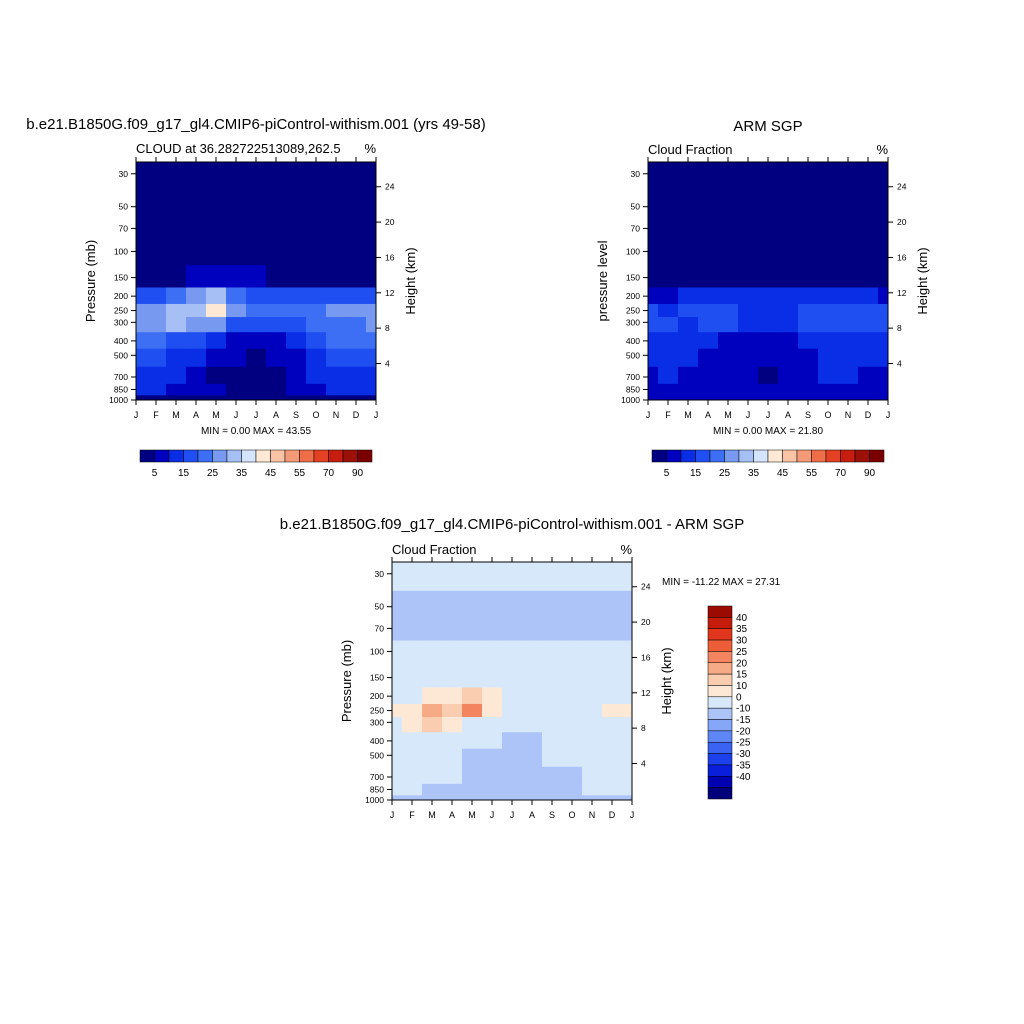  Describe the element at coordinates (121, 322) in the screenshot. I see `pressure-tick-label: 300` at that location.